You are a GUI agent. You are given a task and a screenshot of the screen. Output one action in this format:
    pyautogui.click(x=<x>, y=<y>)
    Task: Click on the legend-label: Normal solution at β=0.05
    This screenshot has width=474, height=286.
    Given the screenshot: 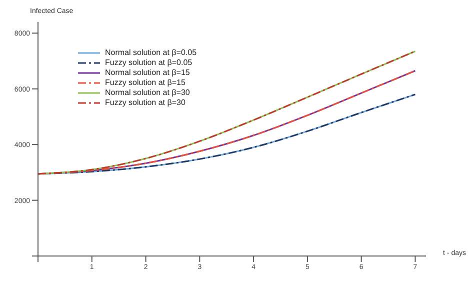 What is the action you would take?
    pyautogui.click(x=151, y=53)
    